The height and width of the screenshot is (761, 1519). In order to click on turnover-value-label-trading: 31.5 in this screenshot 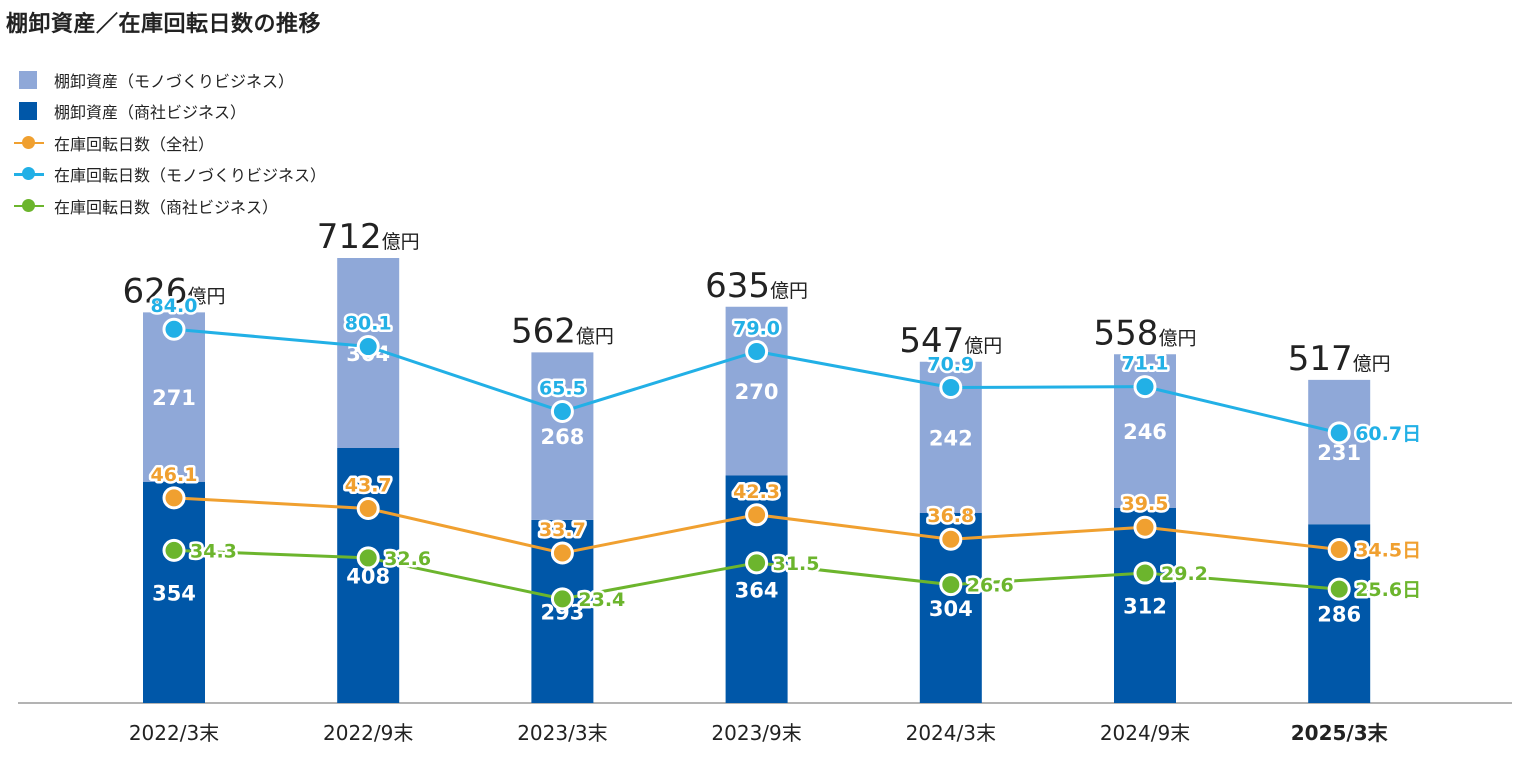, I will do `click(796, 564)`.